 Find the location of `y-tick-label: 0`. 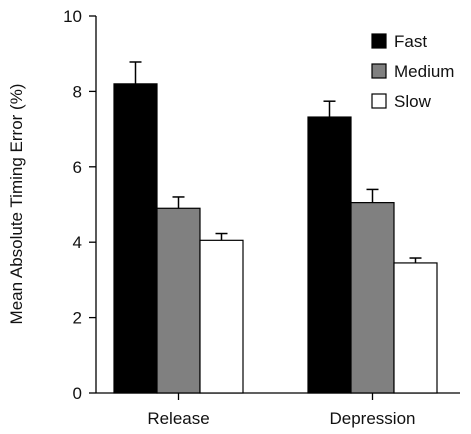

y-tick-label: 0 is located at coordinates (77, 393).